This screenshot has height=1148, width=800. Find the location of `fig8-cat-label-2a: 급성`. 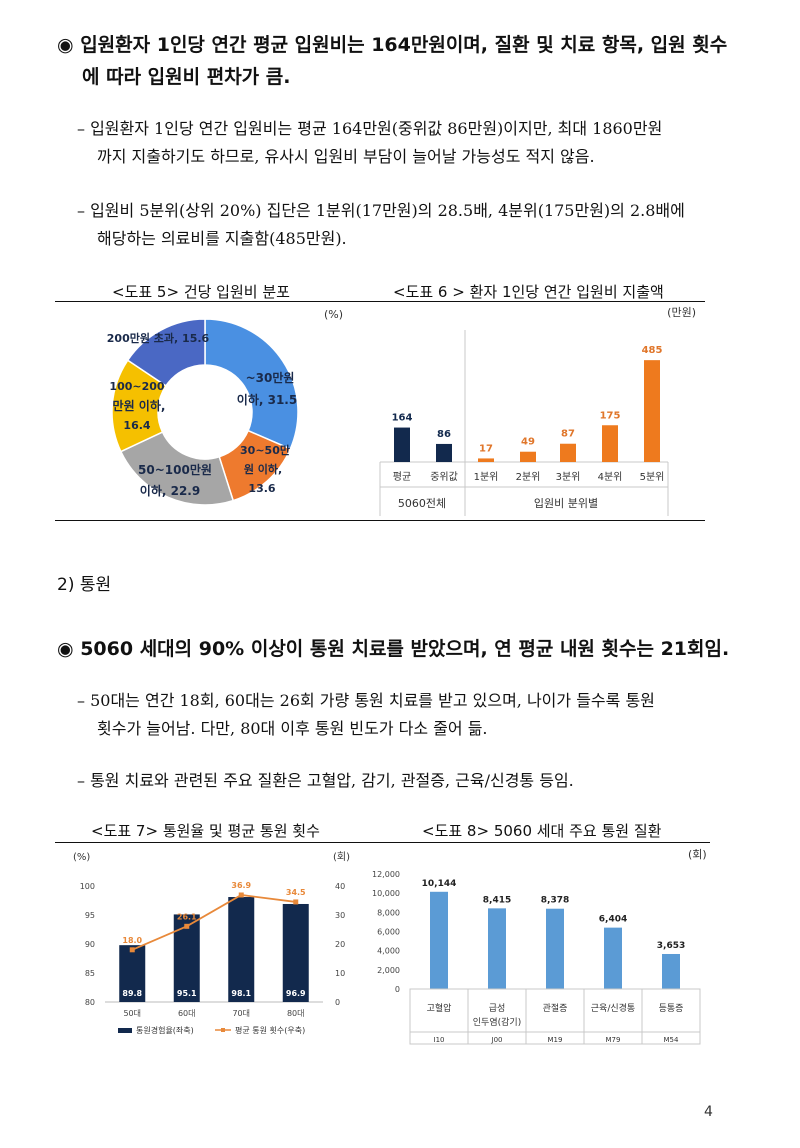

fig8-cat-label-2a: 급성 is located at coordinates (497, 1008).